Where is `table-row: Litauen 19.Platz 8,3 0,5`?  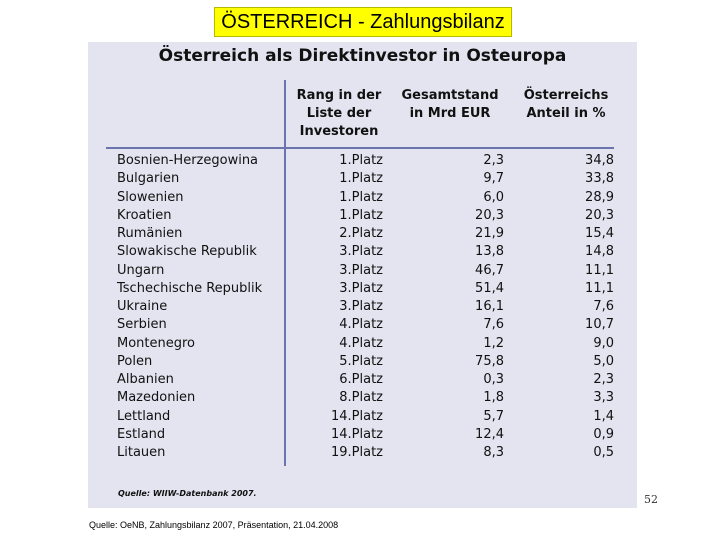 table-row: Litauen 19.Platz 8,3 0,5 is located at coordinates (362, 453).